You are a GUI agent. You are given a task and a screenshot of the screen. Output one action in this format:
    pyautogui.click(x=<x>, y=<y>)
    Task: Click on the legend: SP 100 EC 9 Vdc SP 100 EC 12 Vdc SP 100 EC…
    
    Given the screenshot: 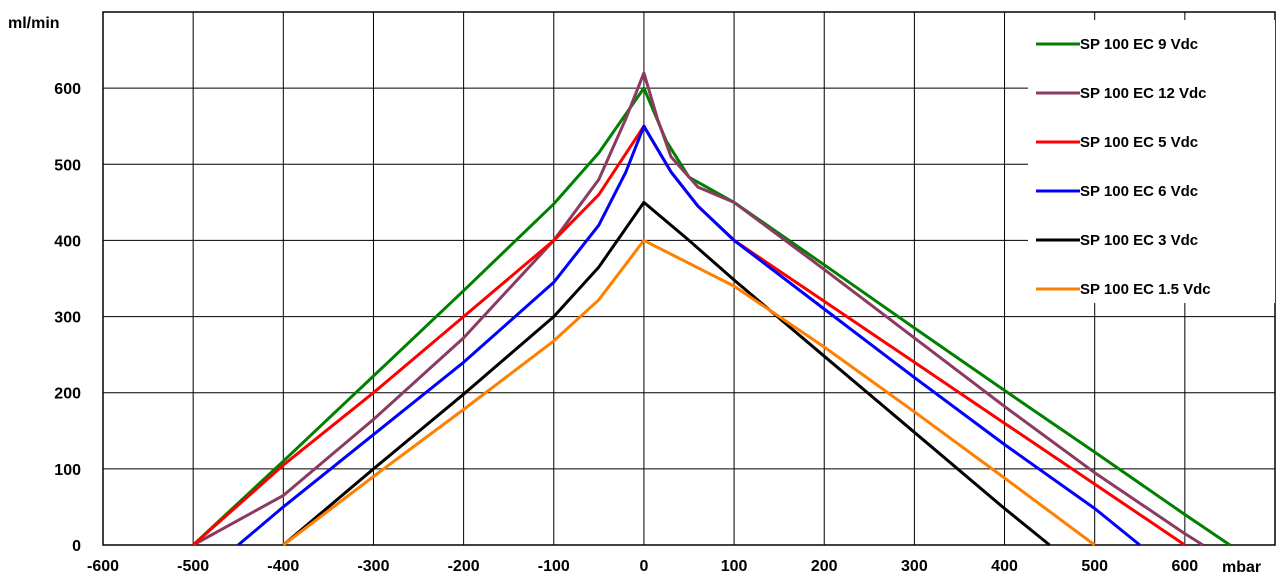 What is the action you would take?
    pyautogui.click(x=1151, y=161)
    